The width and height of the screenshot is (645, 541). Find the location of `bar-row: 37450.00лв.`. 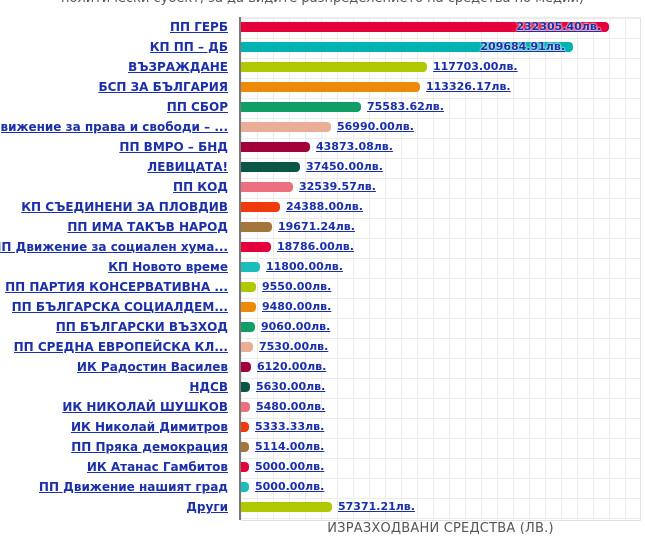

bar-row: 37450.00лв. is located at coordinates (440, 167).